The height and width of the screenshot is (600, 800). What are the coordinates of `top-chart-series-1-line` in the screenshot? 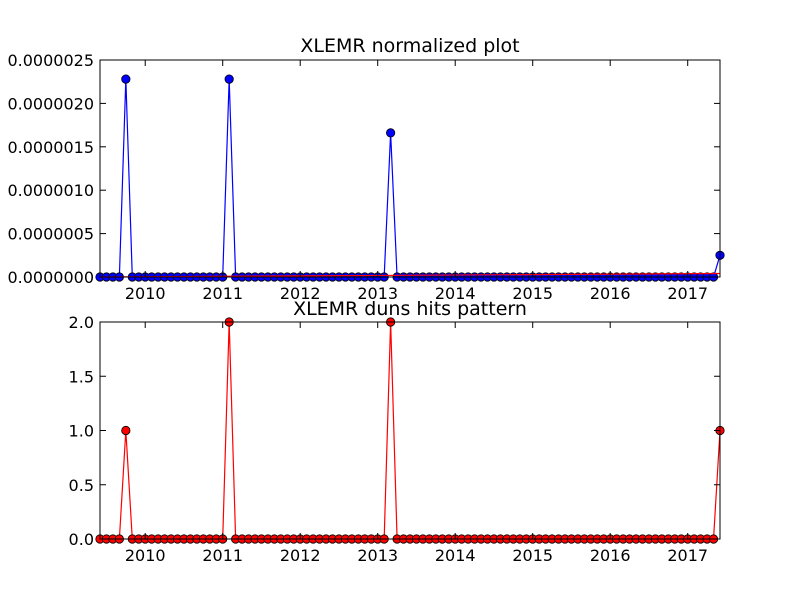 It's located at (410, 275).